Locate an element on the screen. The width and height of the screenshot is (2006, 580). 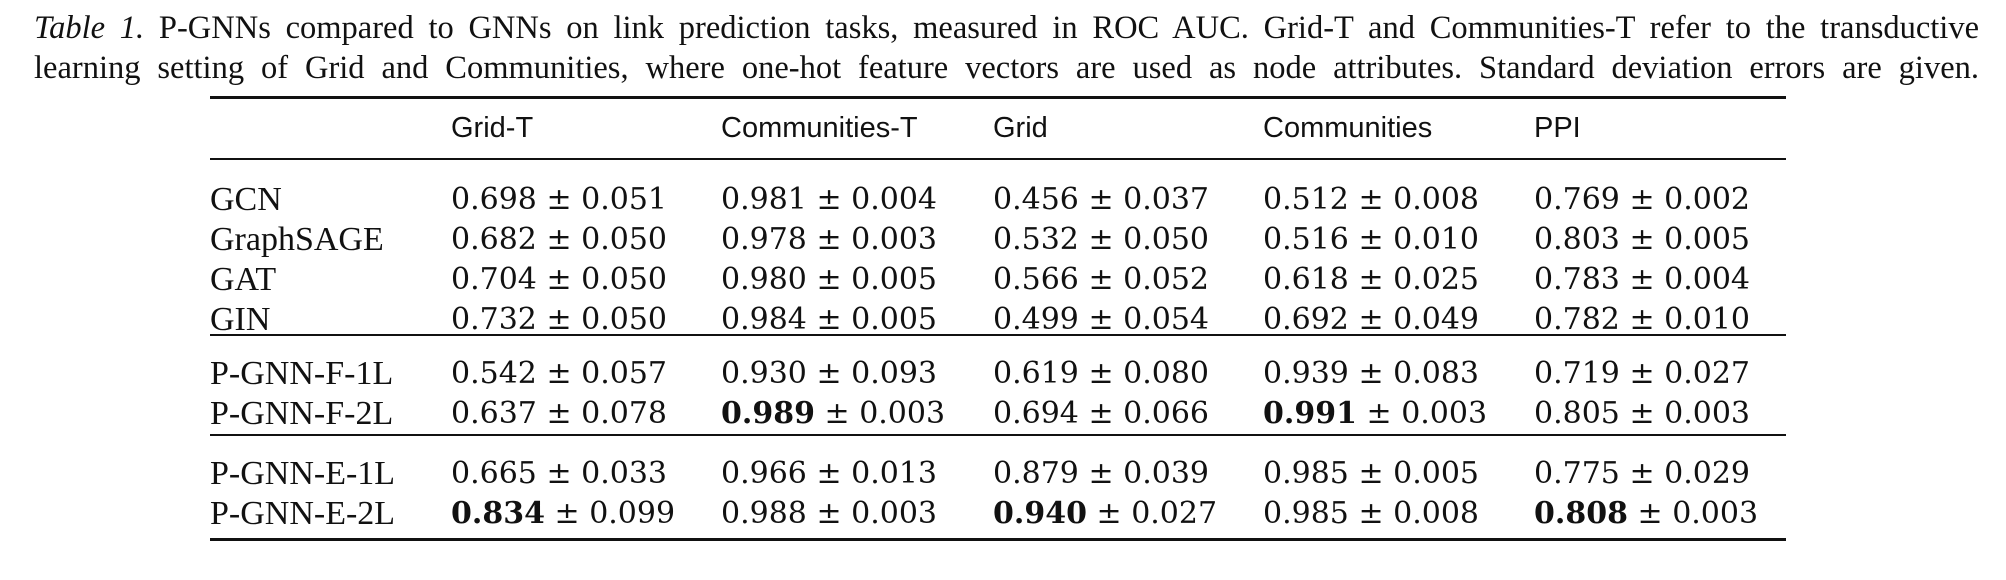
score-cell: 0.456 ± 0.037 is located at coordinates (1101, 200).